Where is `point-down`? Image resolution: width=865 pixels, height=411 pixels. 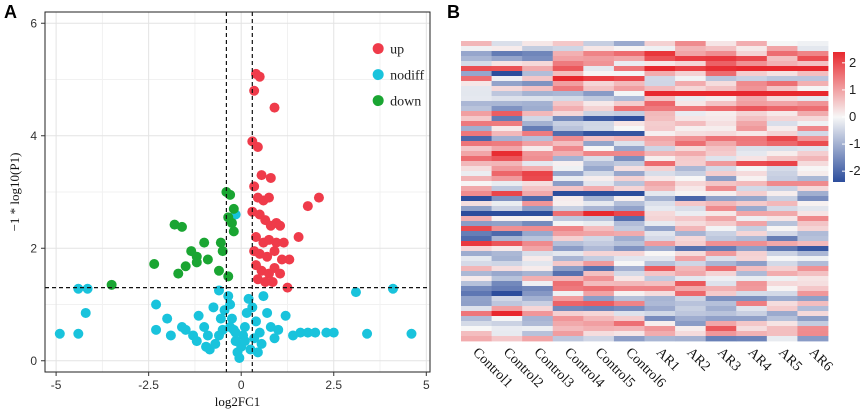
point-down is located at coordinates (207, 259).